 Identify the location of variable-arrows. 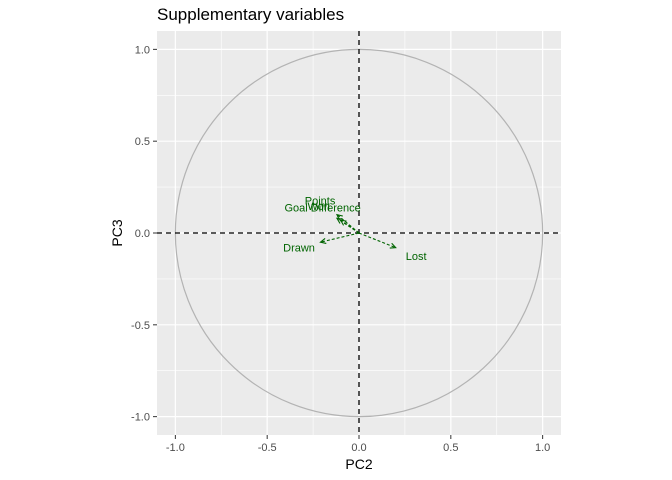
(358, 231).